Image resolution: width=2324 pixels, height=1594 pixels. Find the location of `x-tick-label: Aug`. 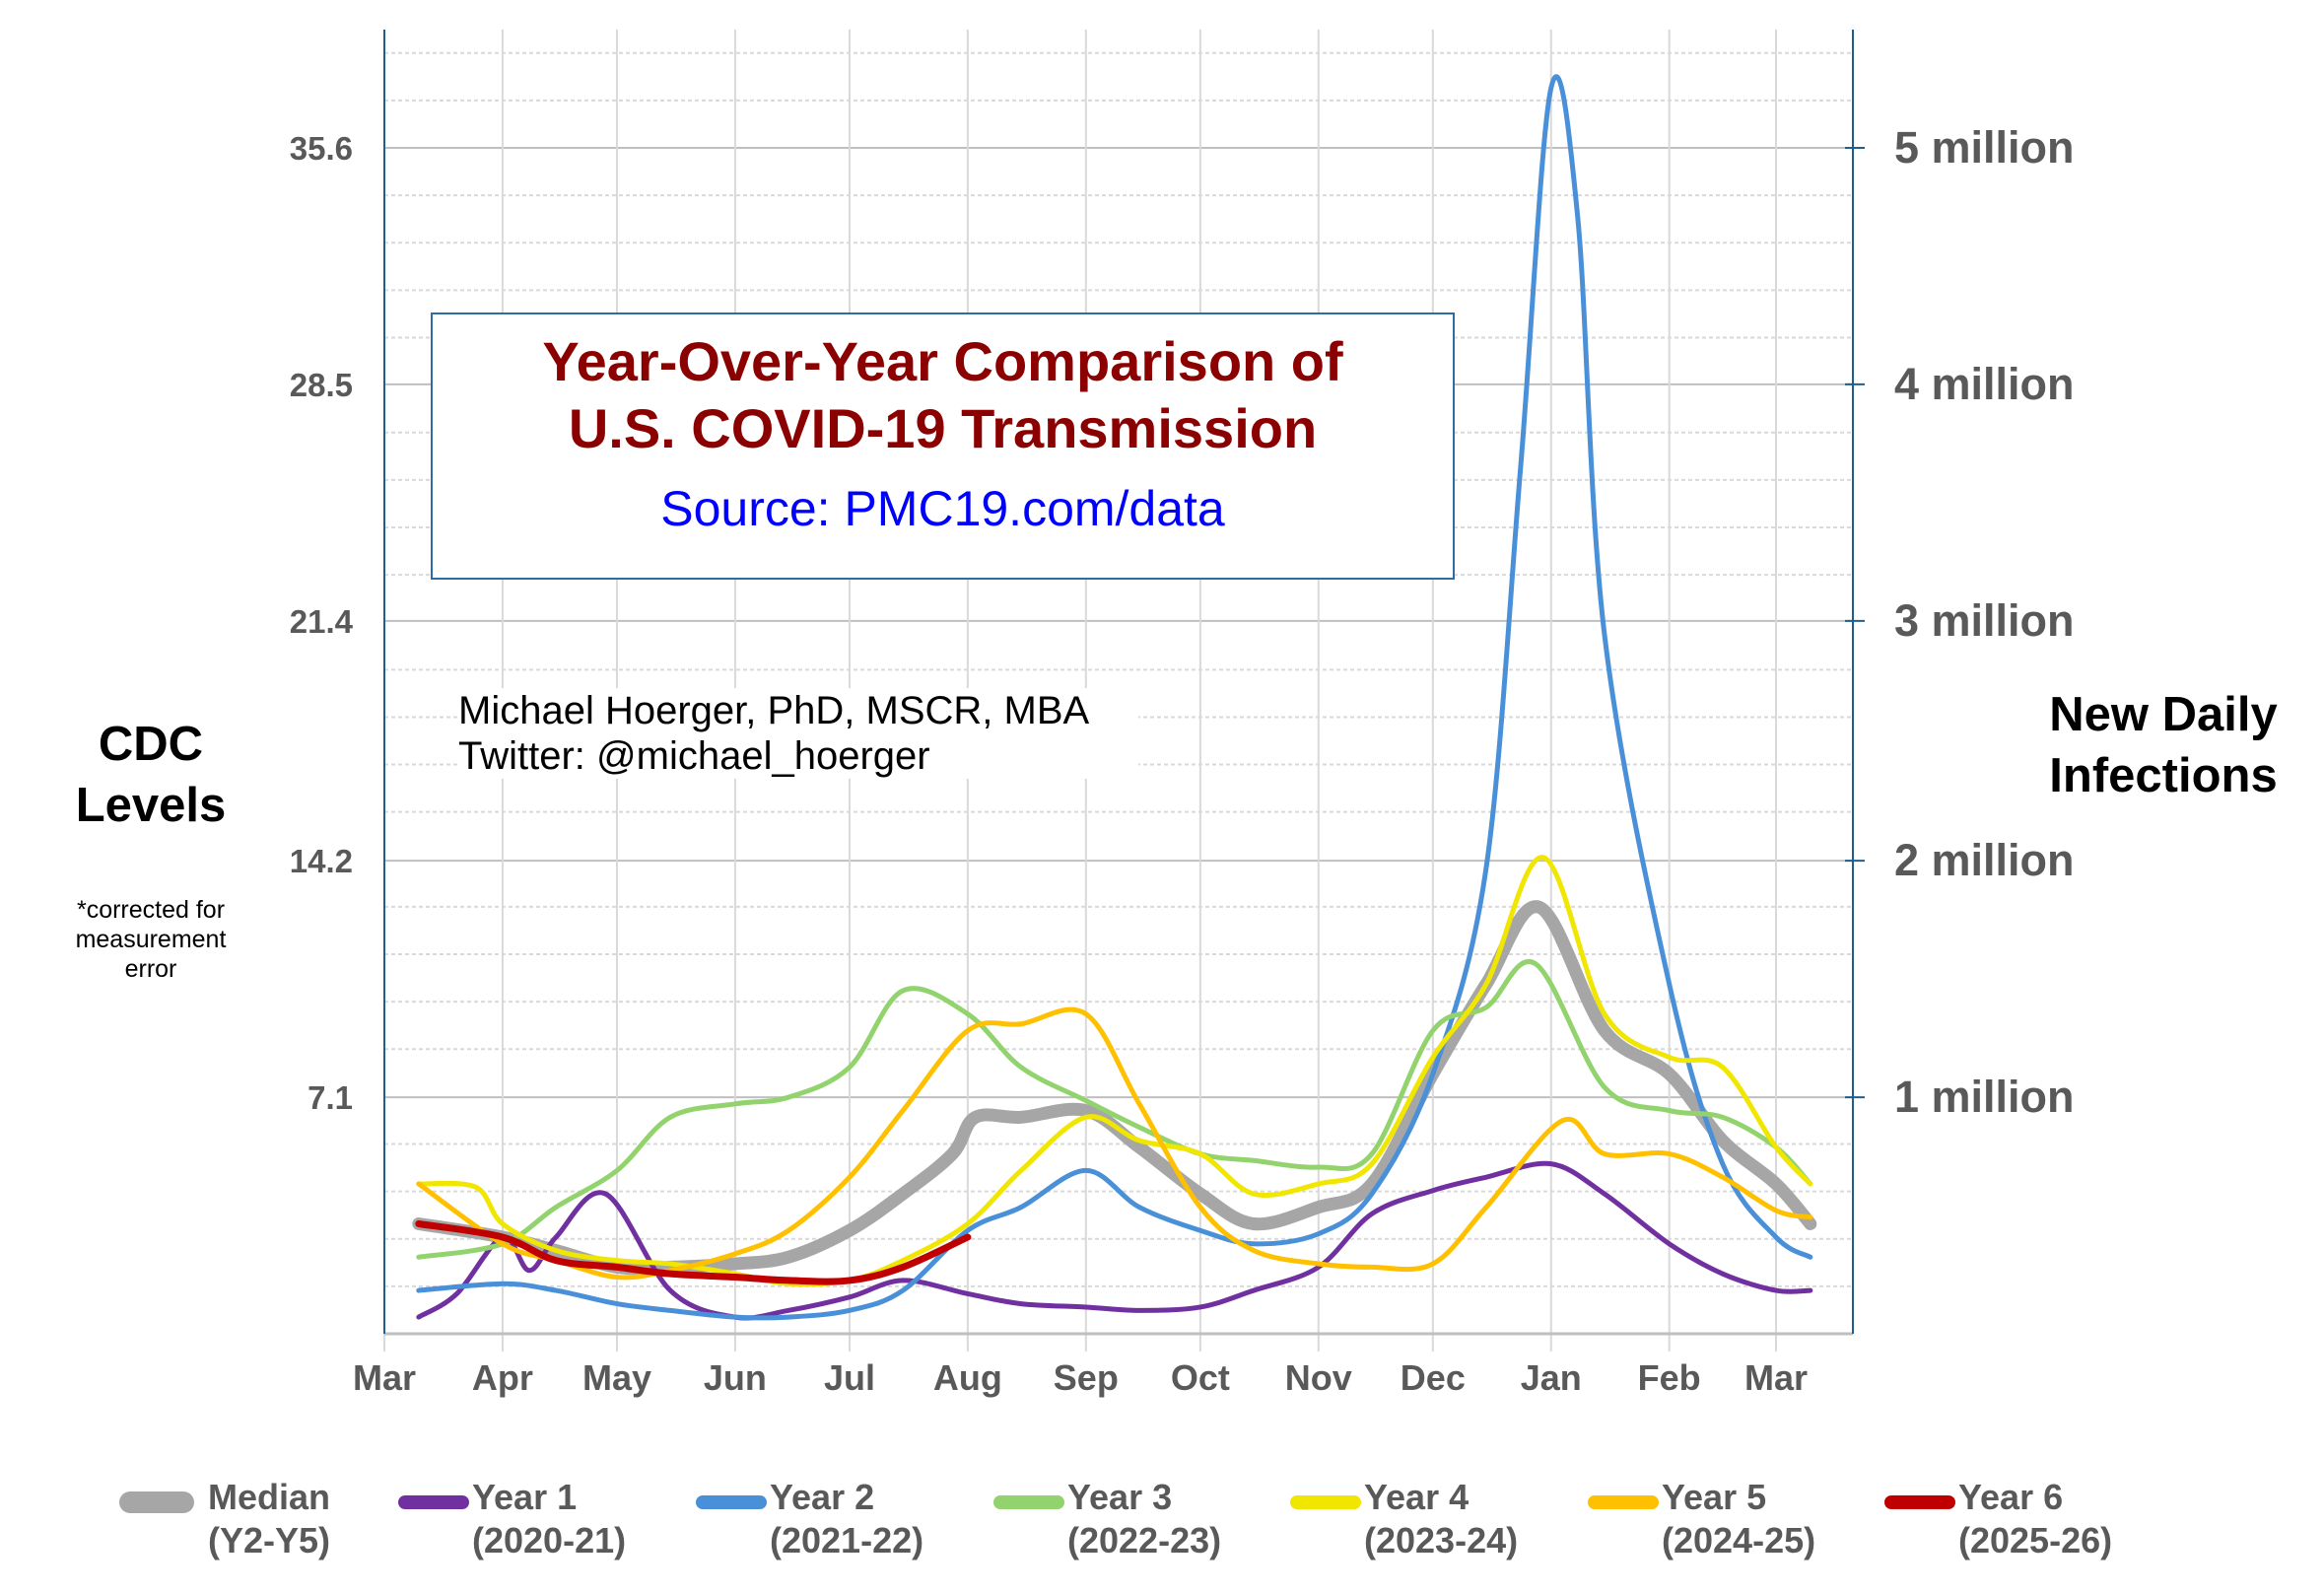

x-tick-label: Aug is located at coordinates (967, 1377).